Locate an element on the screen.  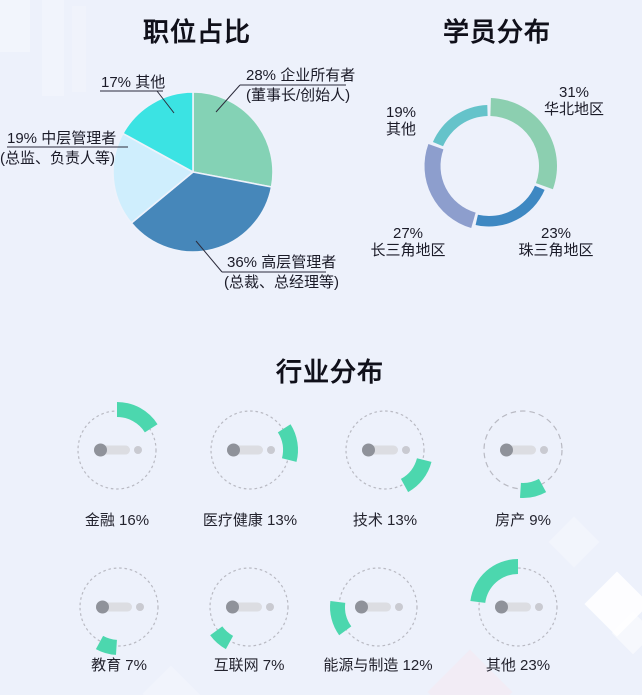
pie-label: 28% 企业所有者 is located at coordinates (301, 75).